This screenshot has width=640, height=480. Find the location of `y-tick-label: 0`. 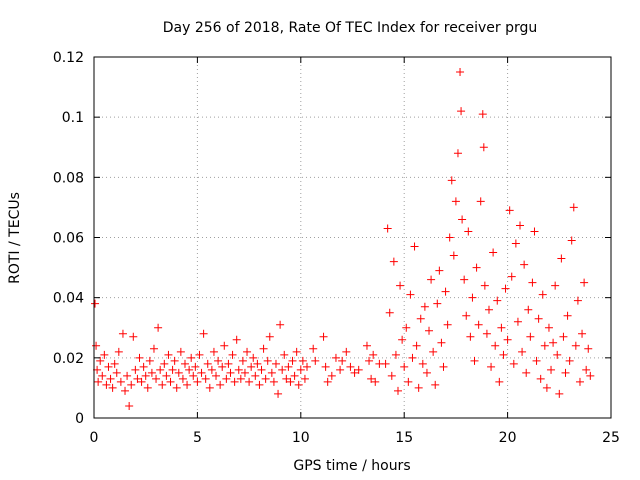

y-tick-label: 0 is located at coordinates (79, 419).